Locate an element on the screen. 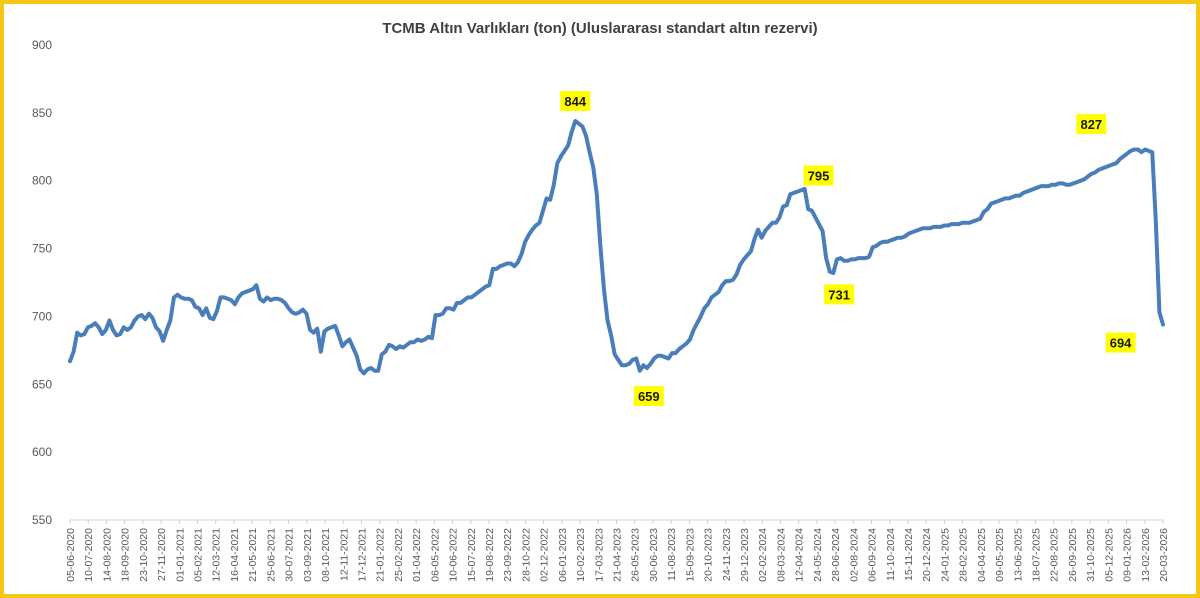 The width and height of the screenshot is (1200, 598). data-label-text: 659 is located at coordinates (649, 396).